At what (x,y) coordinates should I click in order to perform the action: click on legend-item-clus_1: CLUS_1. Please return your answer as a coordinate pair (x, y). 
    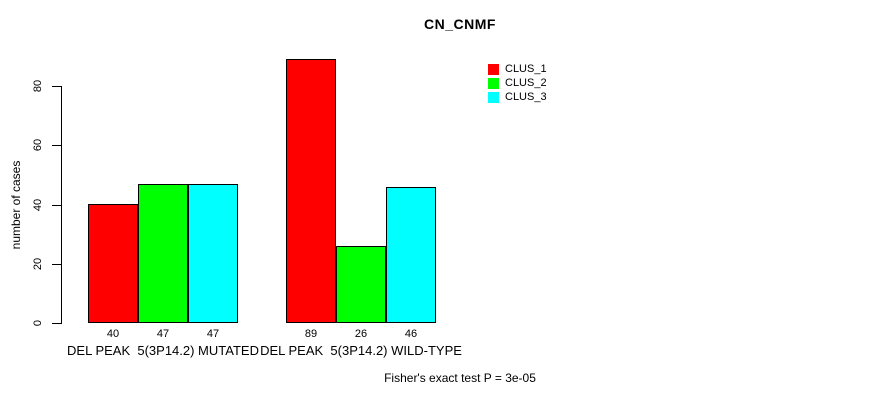
    Looking at the image, I should click on (517, 69).